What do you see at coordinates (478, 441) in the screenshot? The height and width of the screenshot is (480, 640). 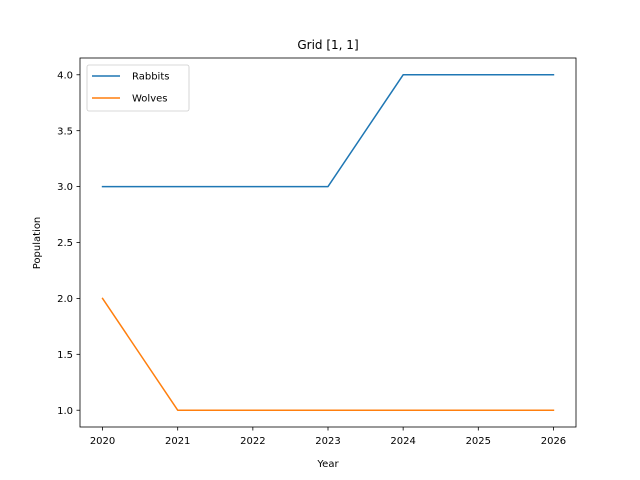 I see `x-tick-label: 2025` at bounding box center [478, 441].